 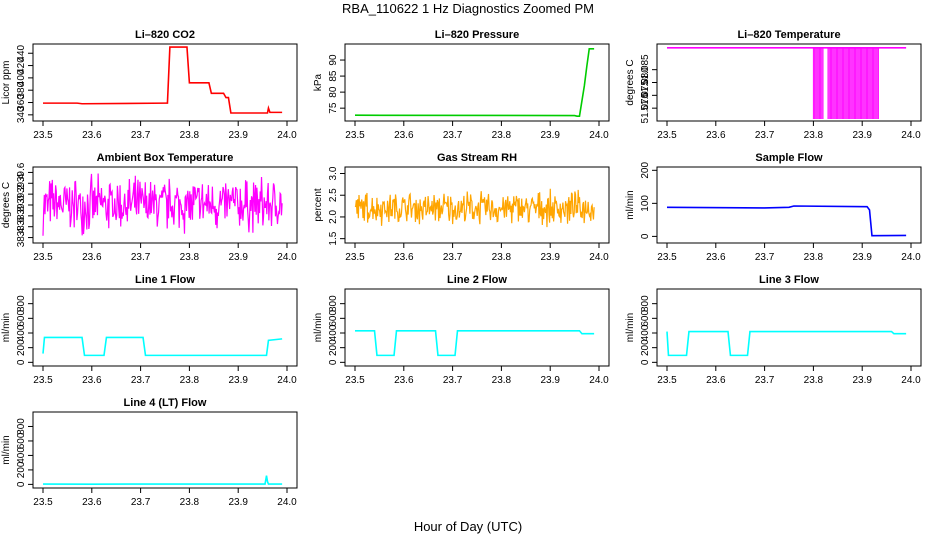 What do you see at coordinates (333, 76) in the screenshot?
I see `y-tick-label: 85` at bounding box center [333, 76].